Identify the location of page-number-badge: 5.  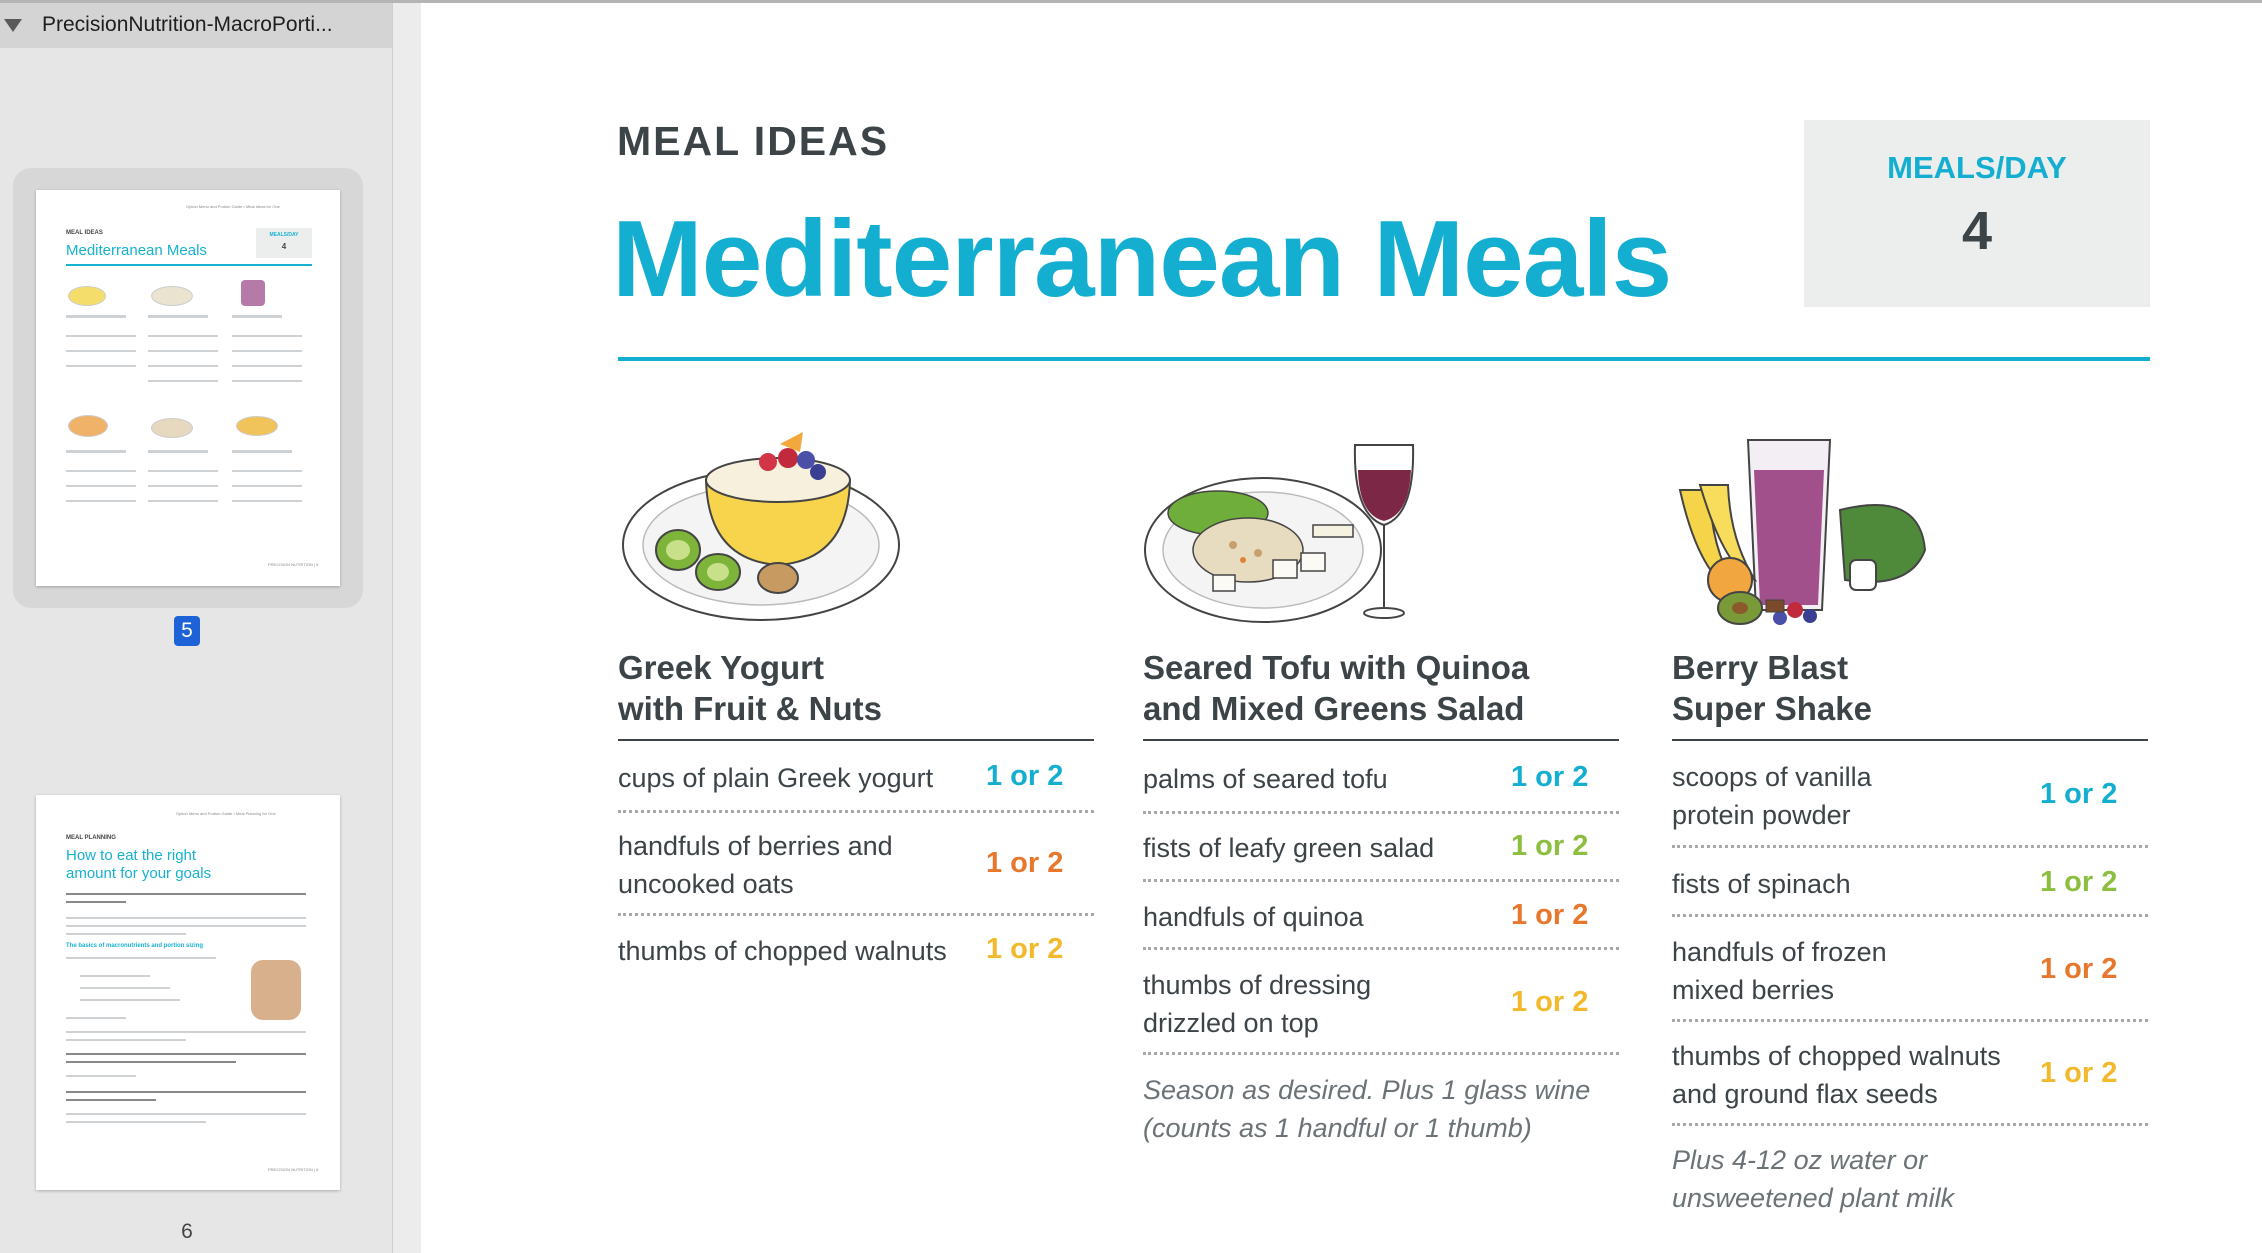
(187, 631).